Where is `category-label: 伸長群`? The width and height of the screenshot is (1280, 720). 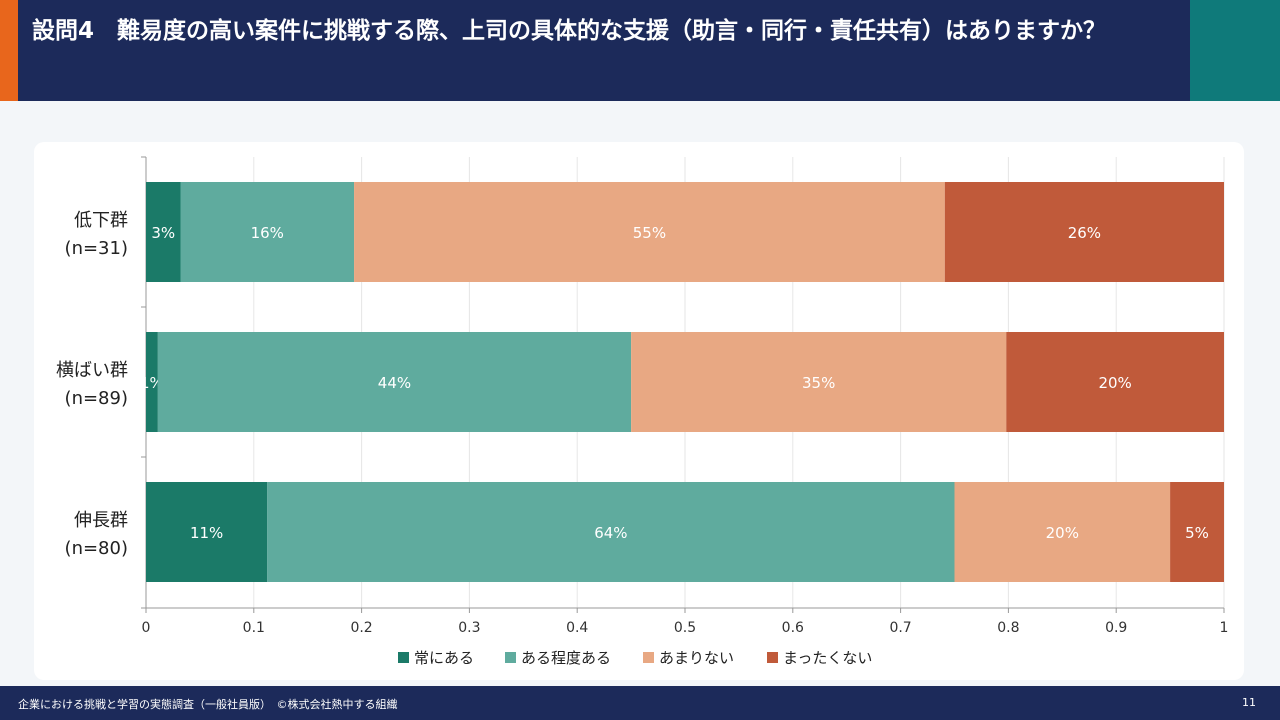 category-label: 伸長群 is located at coordinates (101, 520).